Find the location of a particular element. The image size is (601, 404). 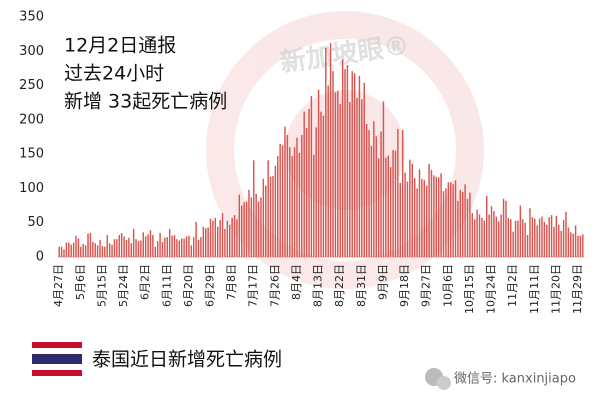

y-tick-label: 150 is located at coordinates (31, 154).